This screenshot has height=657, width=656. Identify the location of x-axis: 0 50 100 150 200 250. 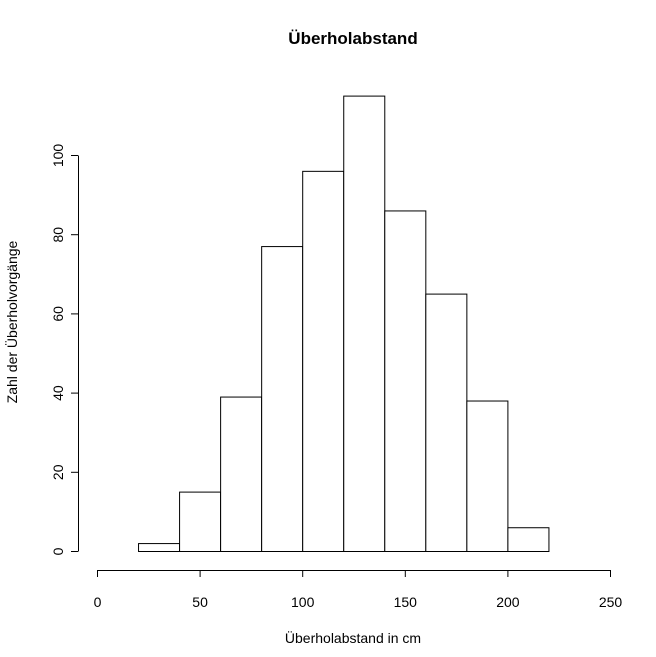
(358, 590).